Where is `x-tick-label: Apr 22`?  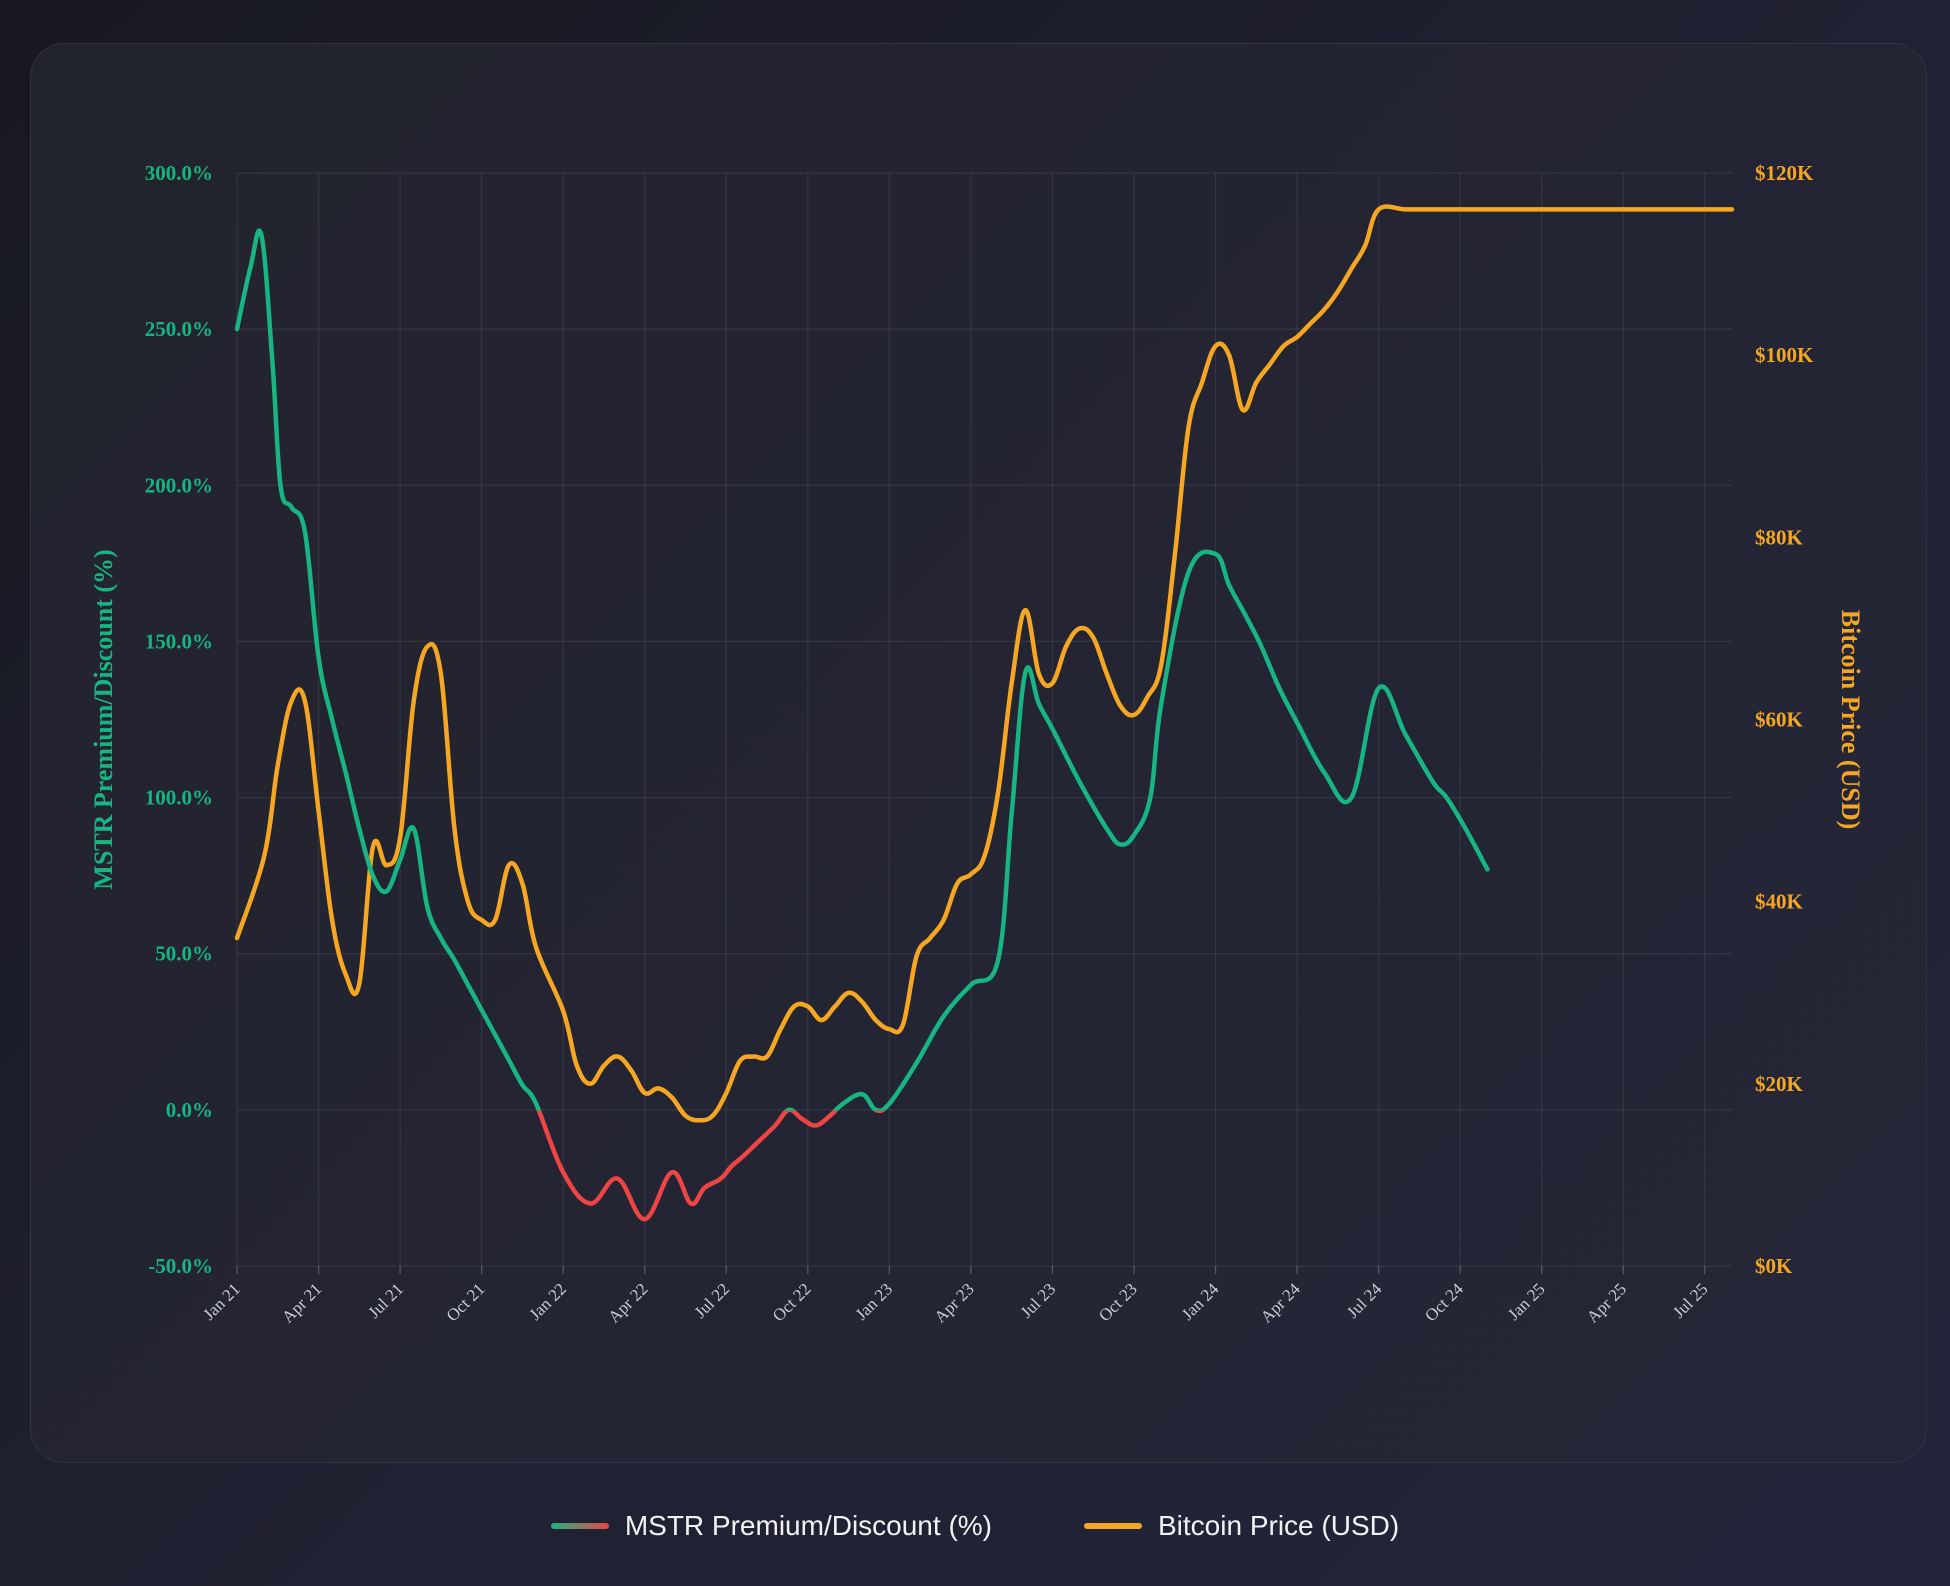 x-tick-label: Apr 22 is located at coordinates (627, 1302).